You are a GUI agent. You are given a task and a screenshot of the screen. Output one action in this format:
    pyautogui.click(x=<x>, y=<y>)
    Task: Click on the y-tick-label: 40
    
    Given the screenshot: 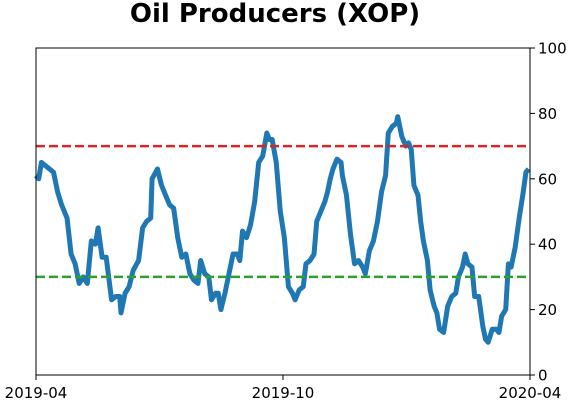 What is the action you would take?
    pyautogui.click(x=547, y=245)
    